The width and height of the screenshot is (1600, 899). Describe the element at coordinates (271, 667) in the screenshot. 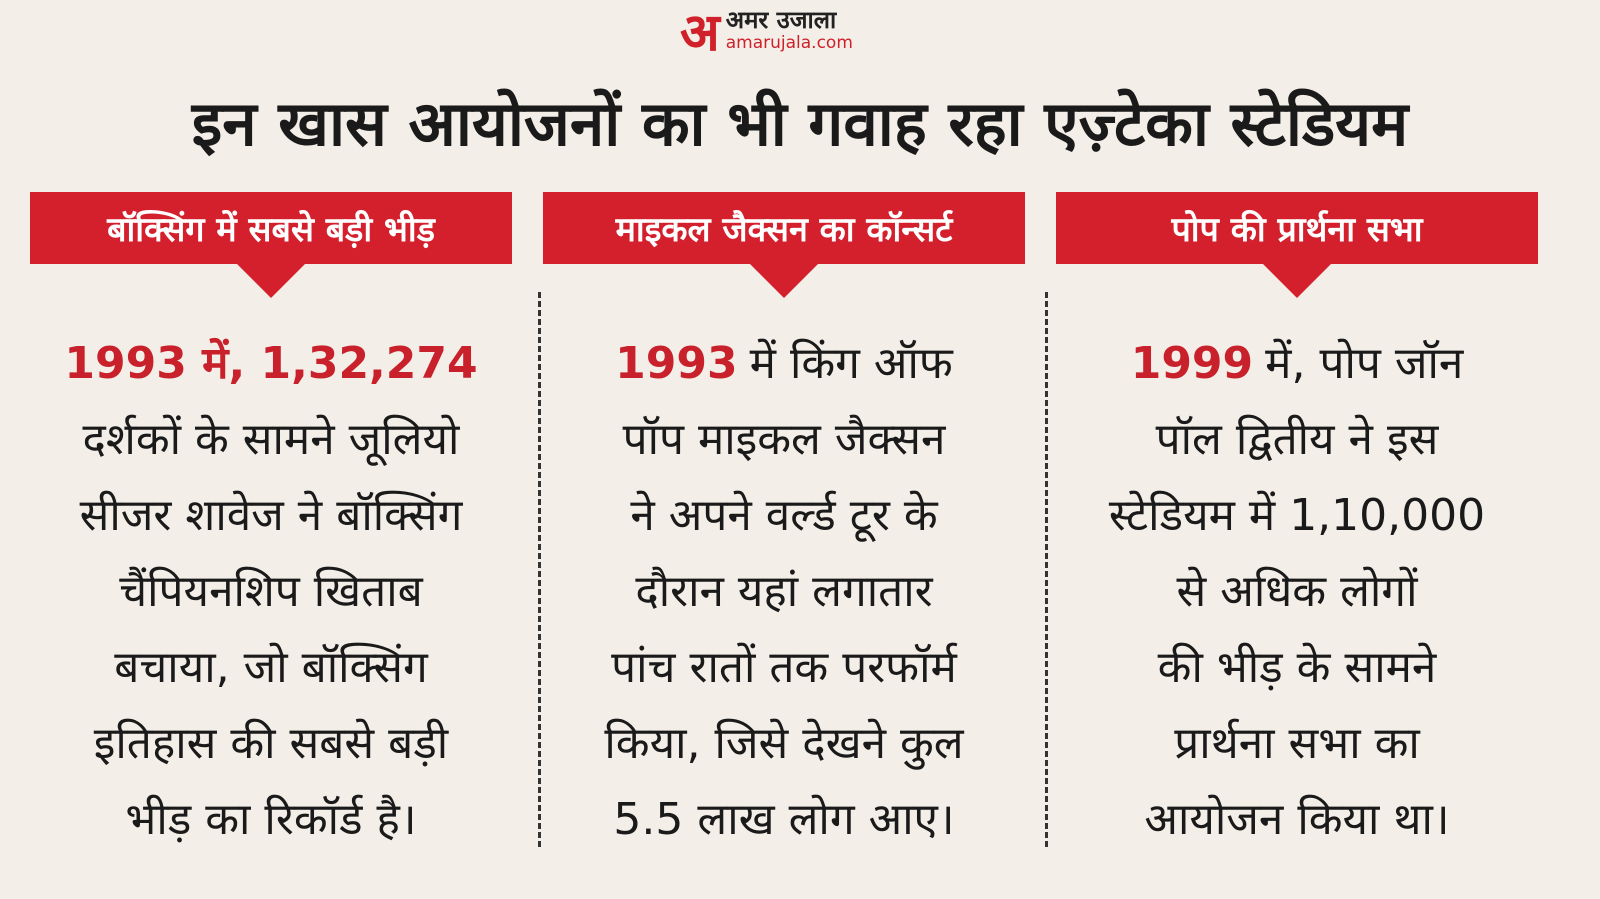

I see `text-line: बचाया, जो बॉक्सिंग` at that location.